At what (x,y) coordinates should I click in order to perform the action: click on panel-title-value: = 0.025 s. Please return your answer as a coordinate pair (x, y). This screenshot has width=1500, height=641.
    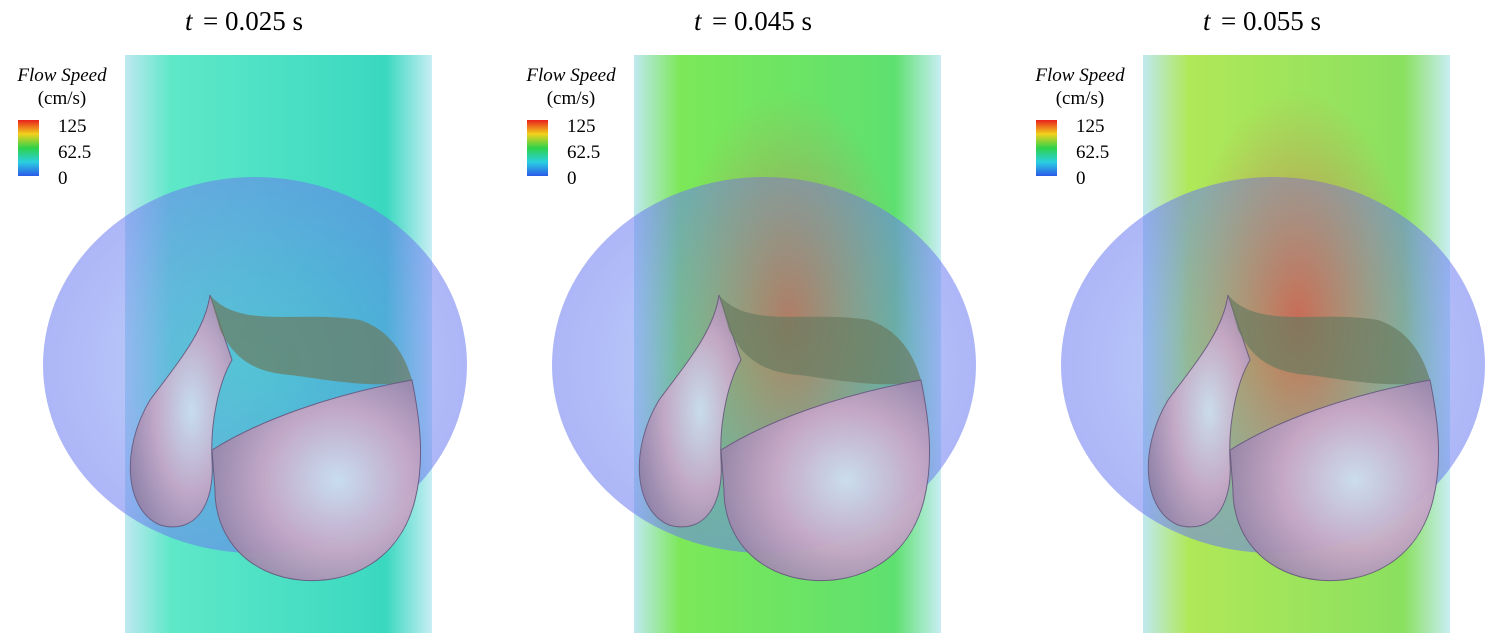
    Looking at the image, I should click on (253, 21).